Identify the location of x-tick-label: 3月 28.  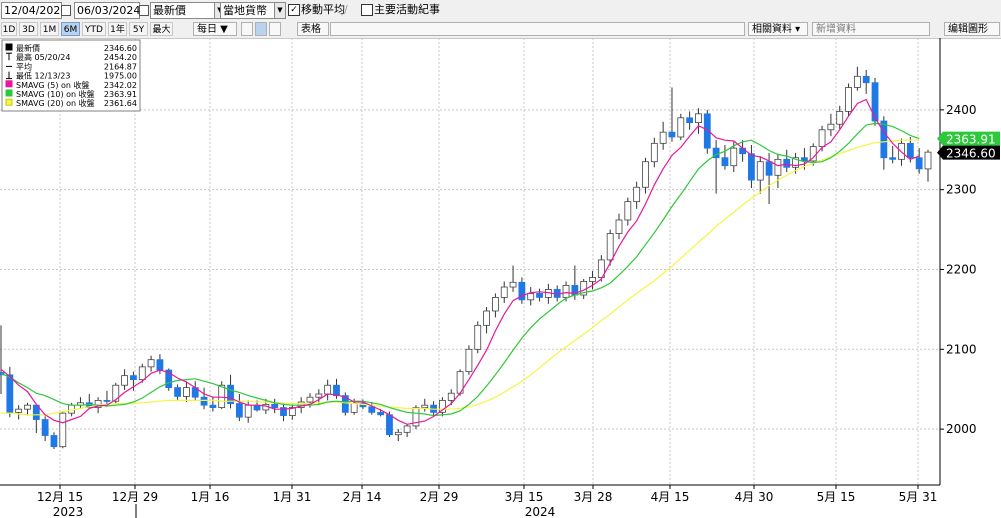
(593, 497).